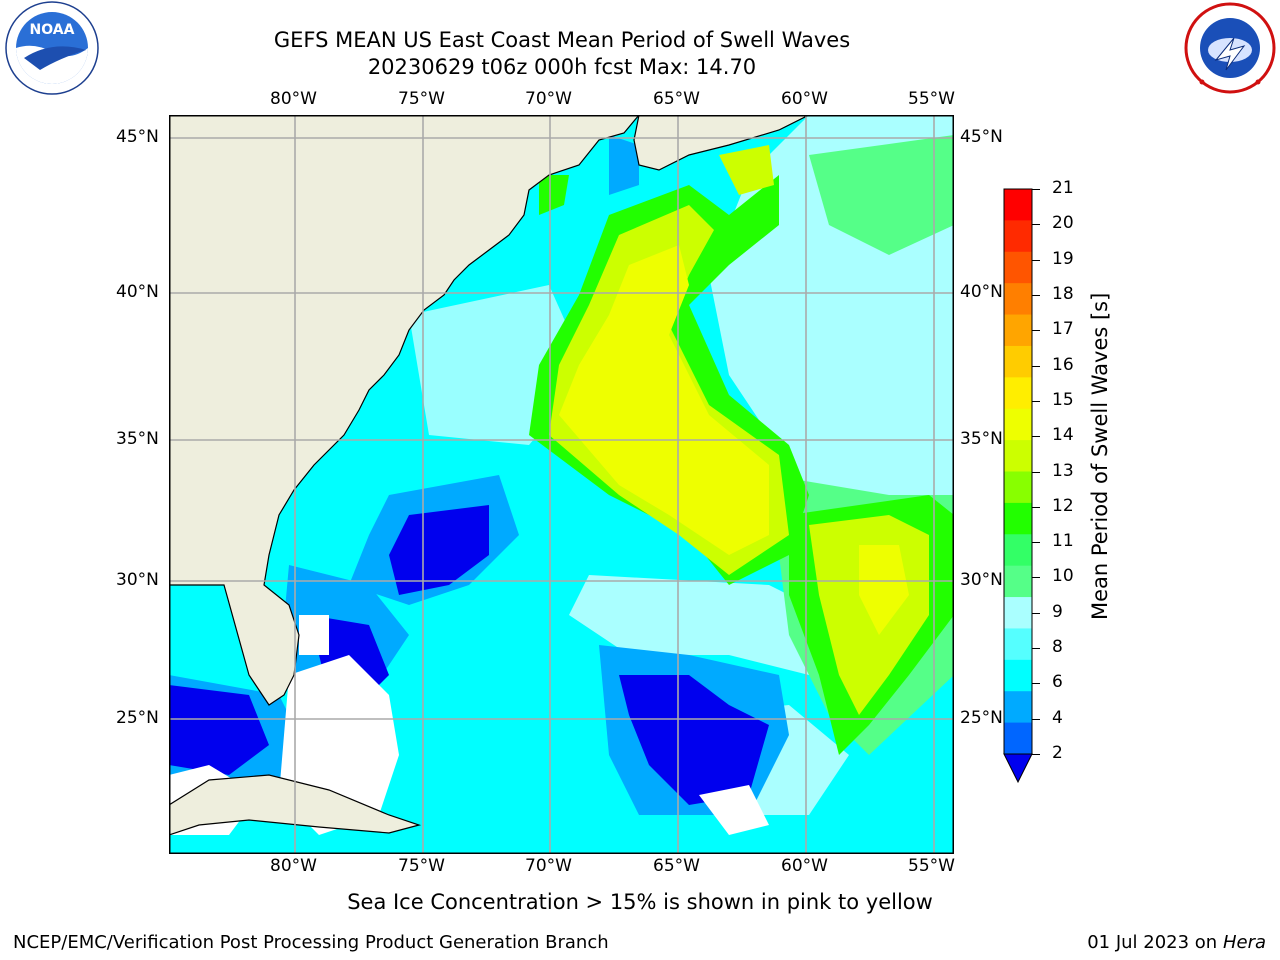 The width and height of the screenshot is (1280, 960). Describe the element at coordinates (1230, 50) in the screenshot. I see `nws-logo` at that location.